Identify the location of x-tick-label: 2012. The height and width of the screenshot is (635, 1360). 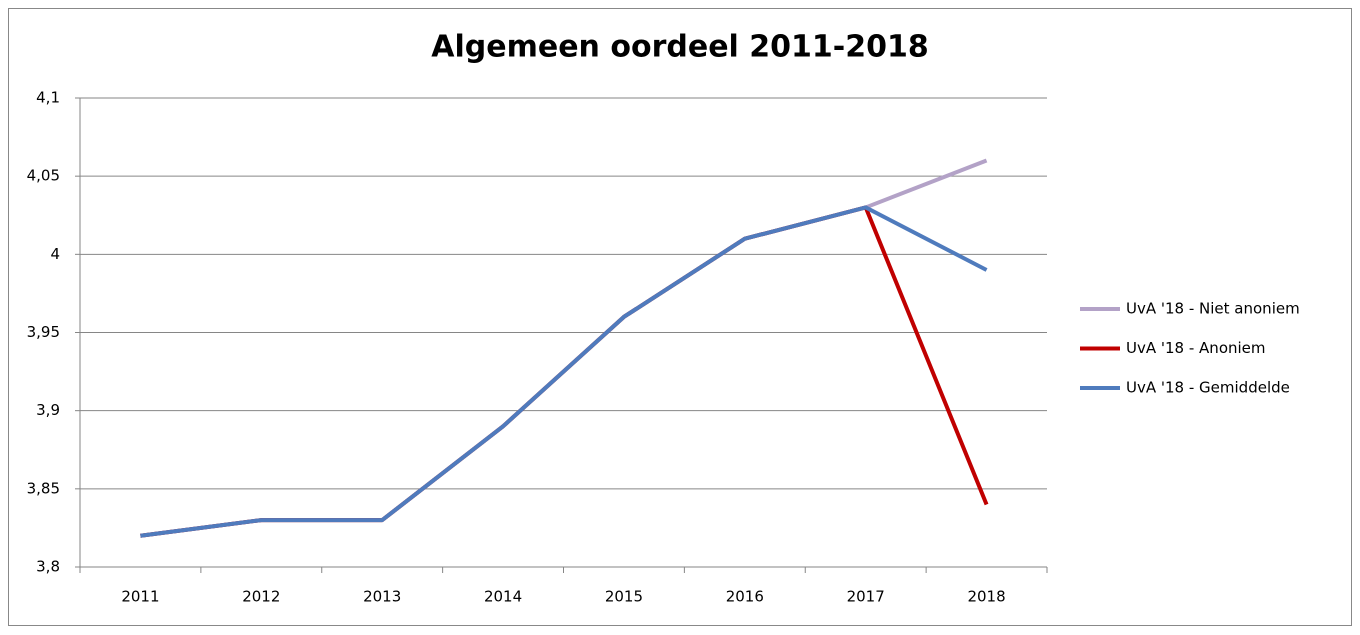
(261, 597).